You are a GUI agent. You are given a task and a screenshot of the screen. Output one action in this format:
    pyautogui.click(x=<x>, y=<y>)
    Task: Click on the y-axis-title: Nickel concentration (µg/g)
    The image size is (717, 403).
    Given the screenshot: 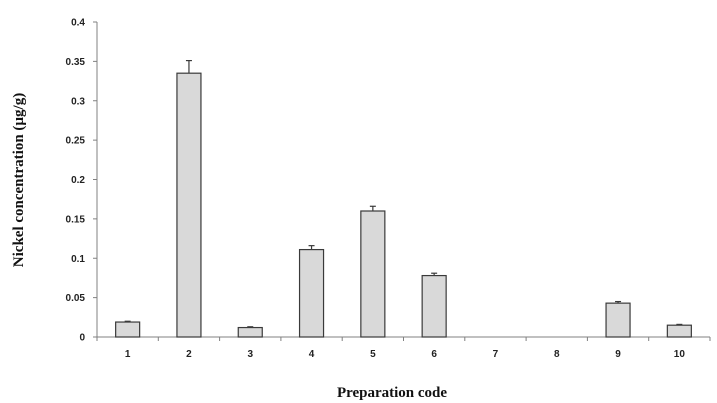 What is the action you would take?
    pyautogui.click(x=19, y=180)
    